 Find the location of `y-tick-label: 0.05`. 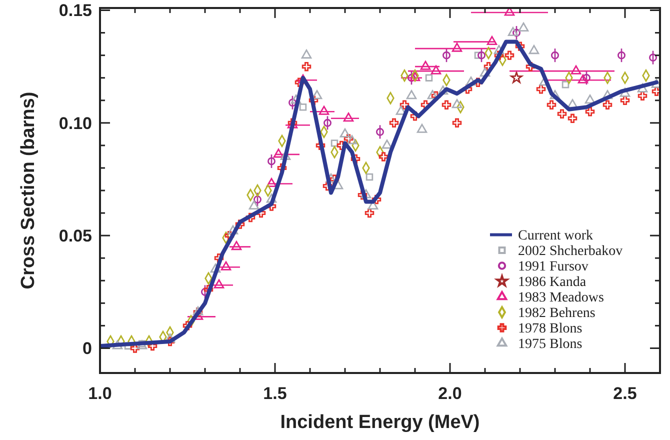

y-tick-label: 0.05 is located at coordinates (75, 236).